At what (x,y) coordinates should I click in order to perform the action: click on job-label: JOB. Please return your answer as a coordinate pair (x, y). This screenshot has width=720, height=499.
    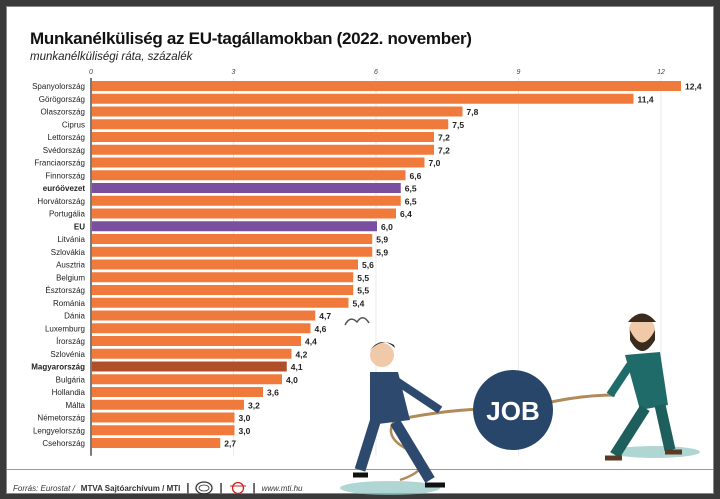
    Looking at the image, I should click on (512, 411).